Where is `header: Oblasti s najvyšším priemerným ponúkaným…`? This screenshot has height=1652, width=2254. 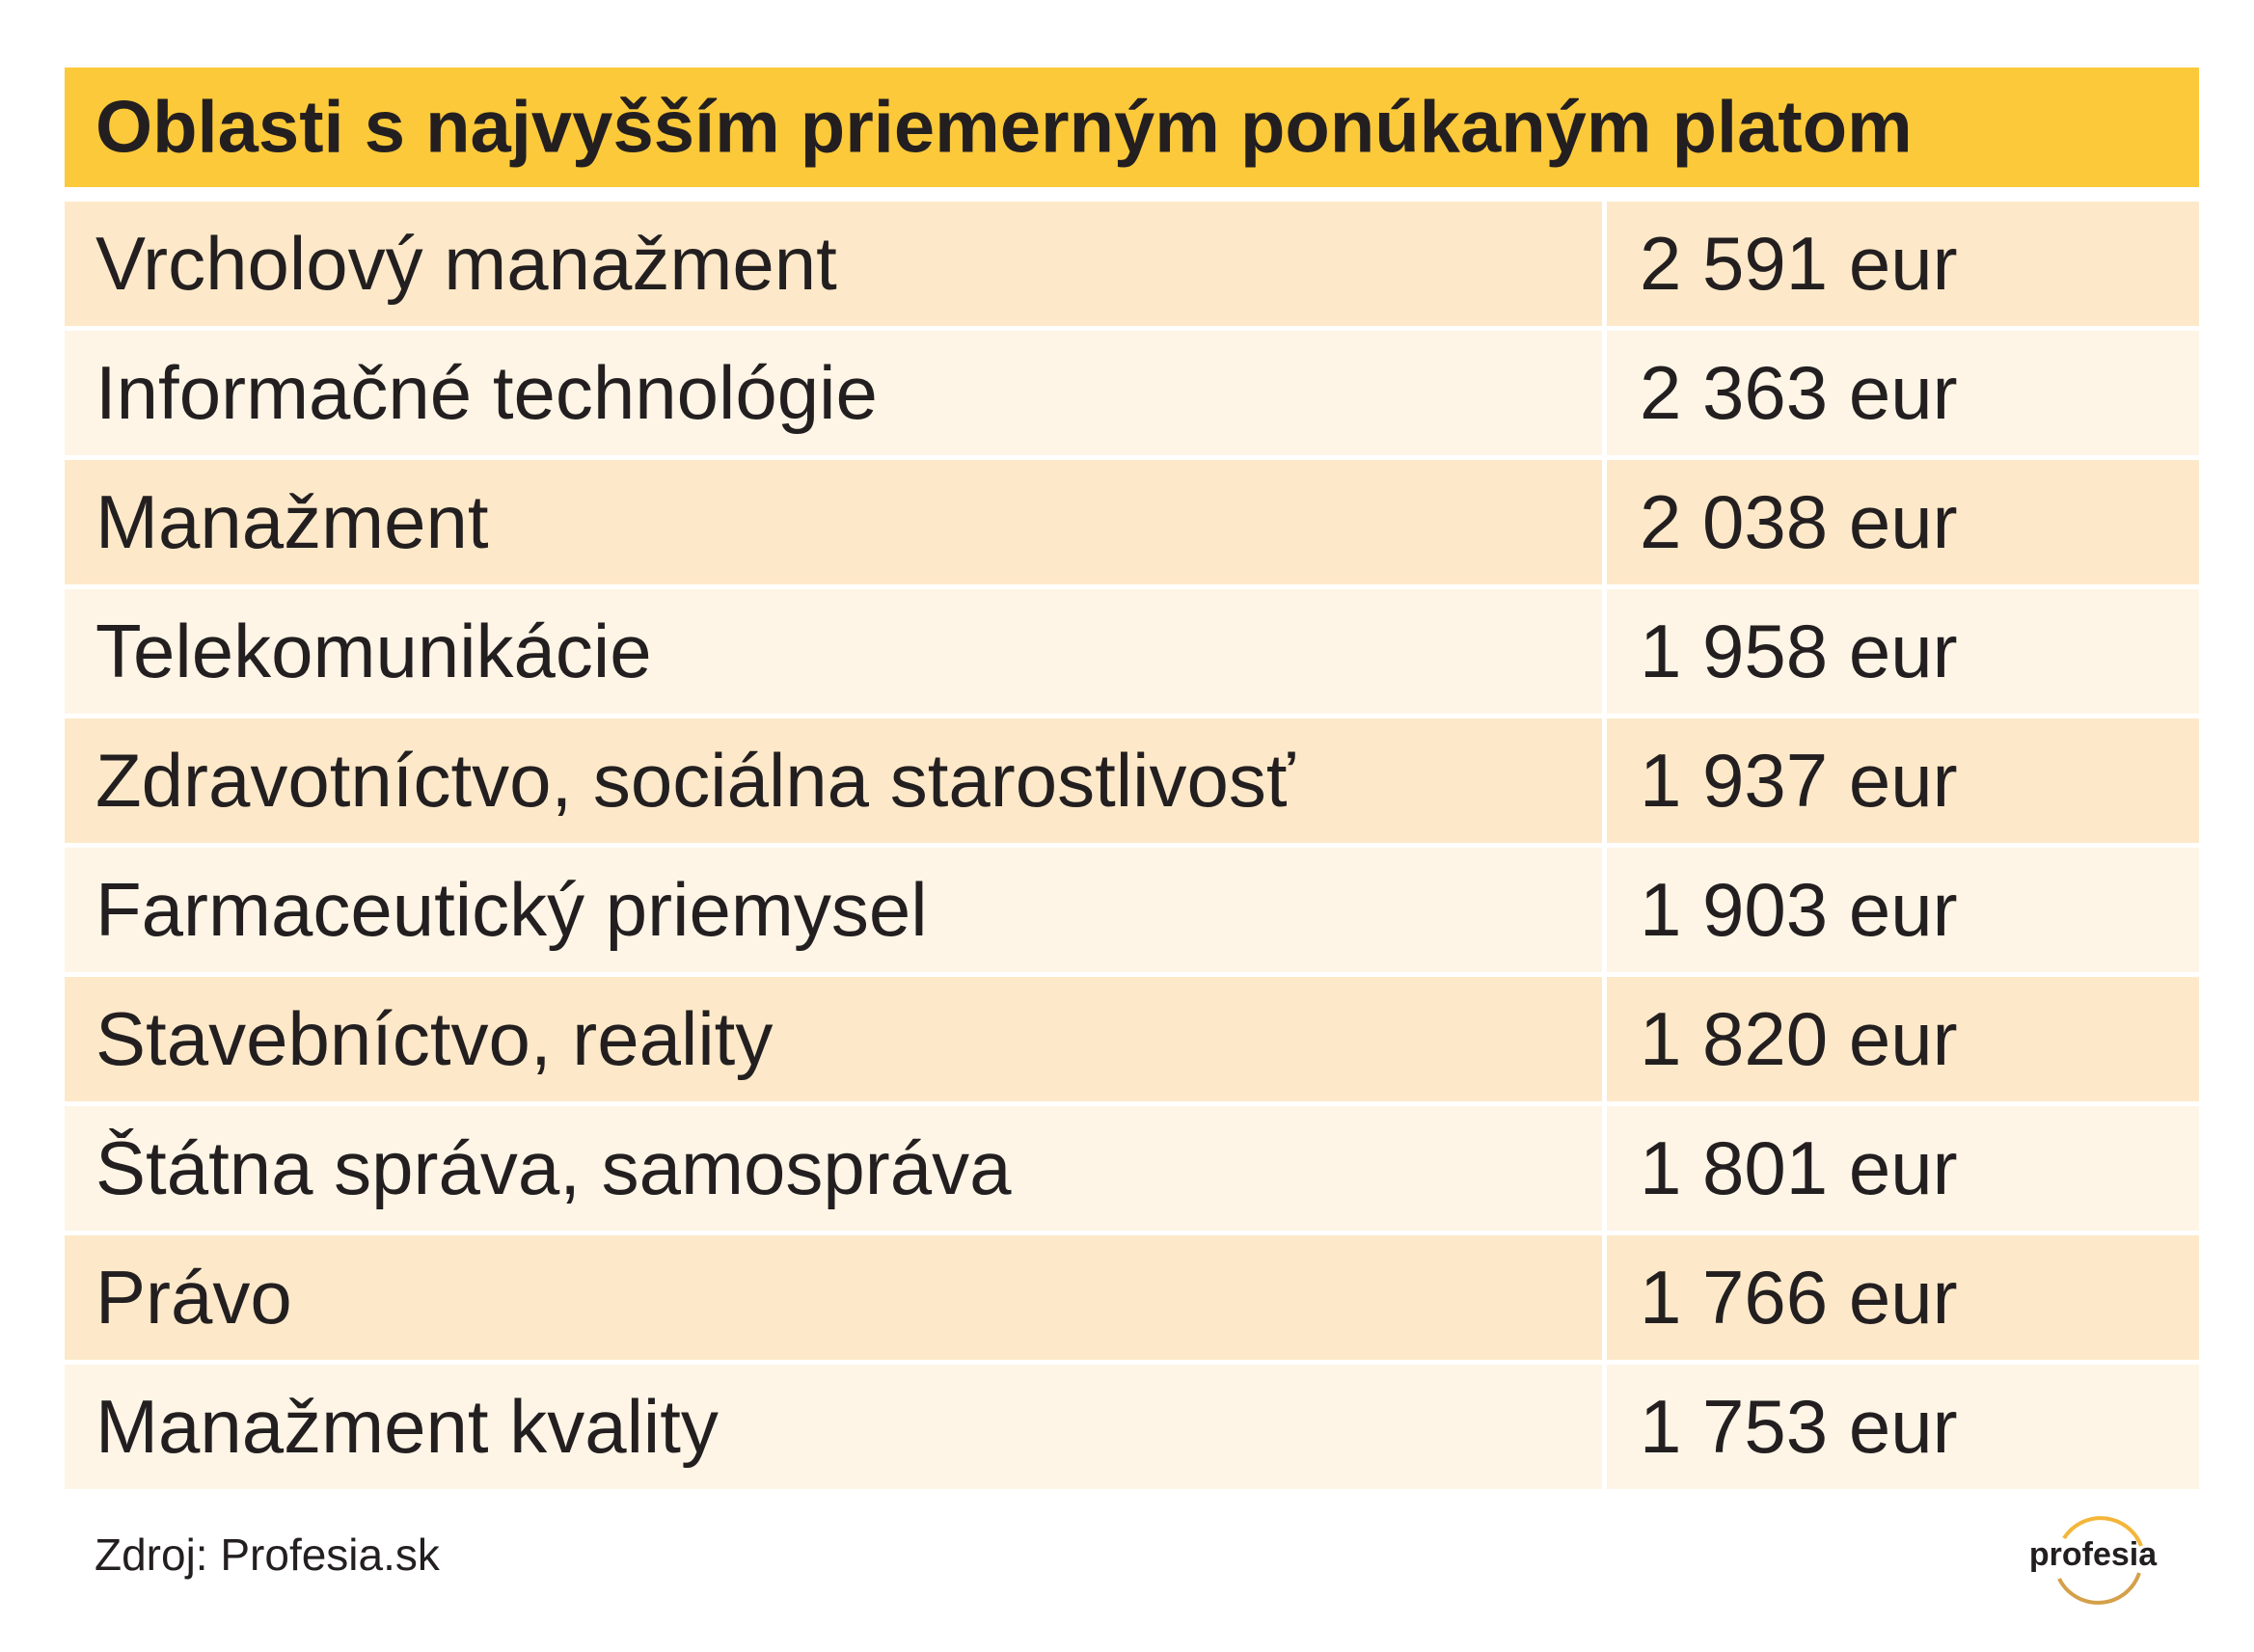 header: Oblasti s najvyšším priemerným ponúkaným… is located at coordinates (1132, 127).